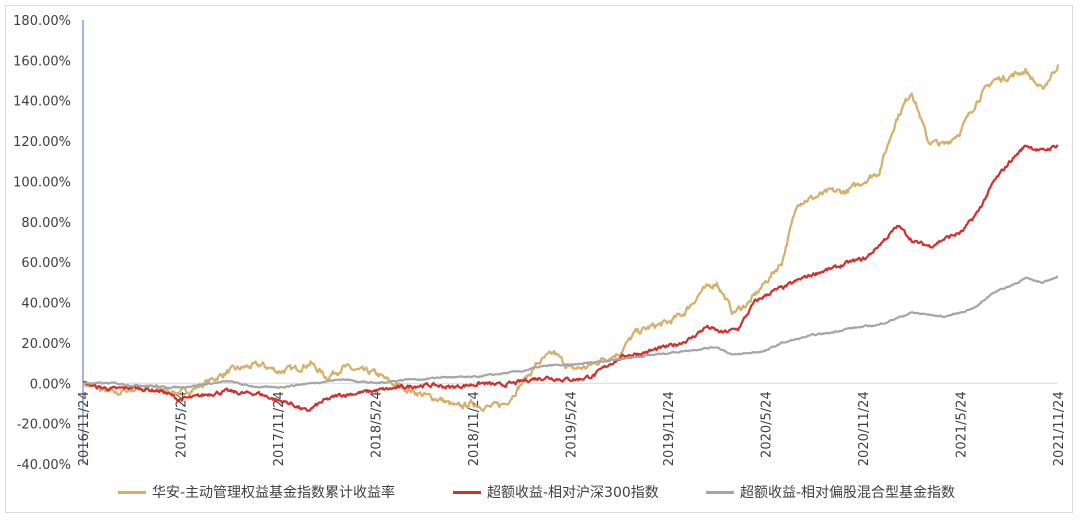 The image size is (1080, 521). Describe the element at coordinates (572, 424) in the screenshot. I see `x-tick-label: 2019/5/24` at that location.